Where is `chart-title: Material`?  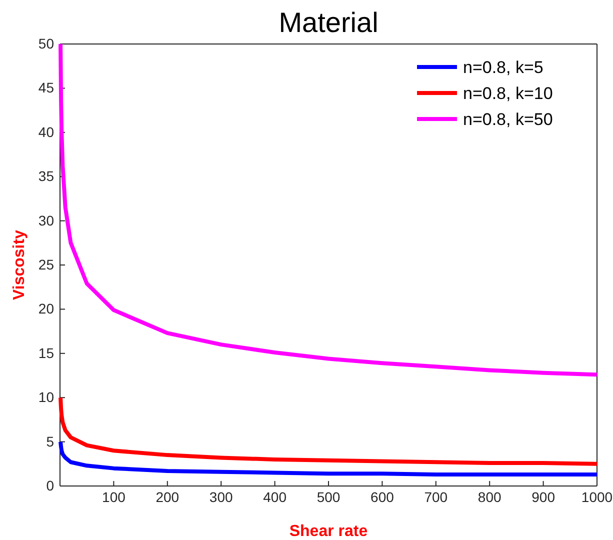 chart-title: Material is located at coordinates (328, 22).